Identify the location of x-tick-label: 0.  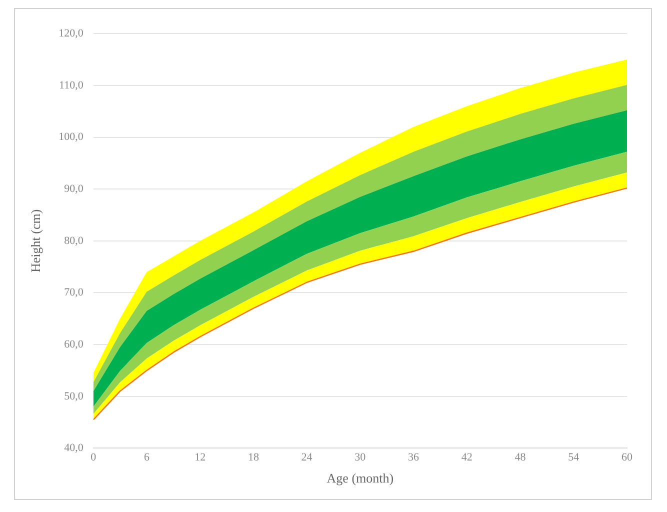
(93, 458).